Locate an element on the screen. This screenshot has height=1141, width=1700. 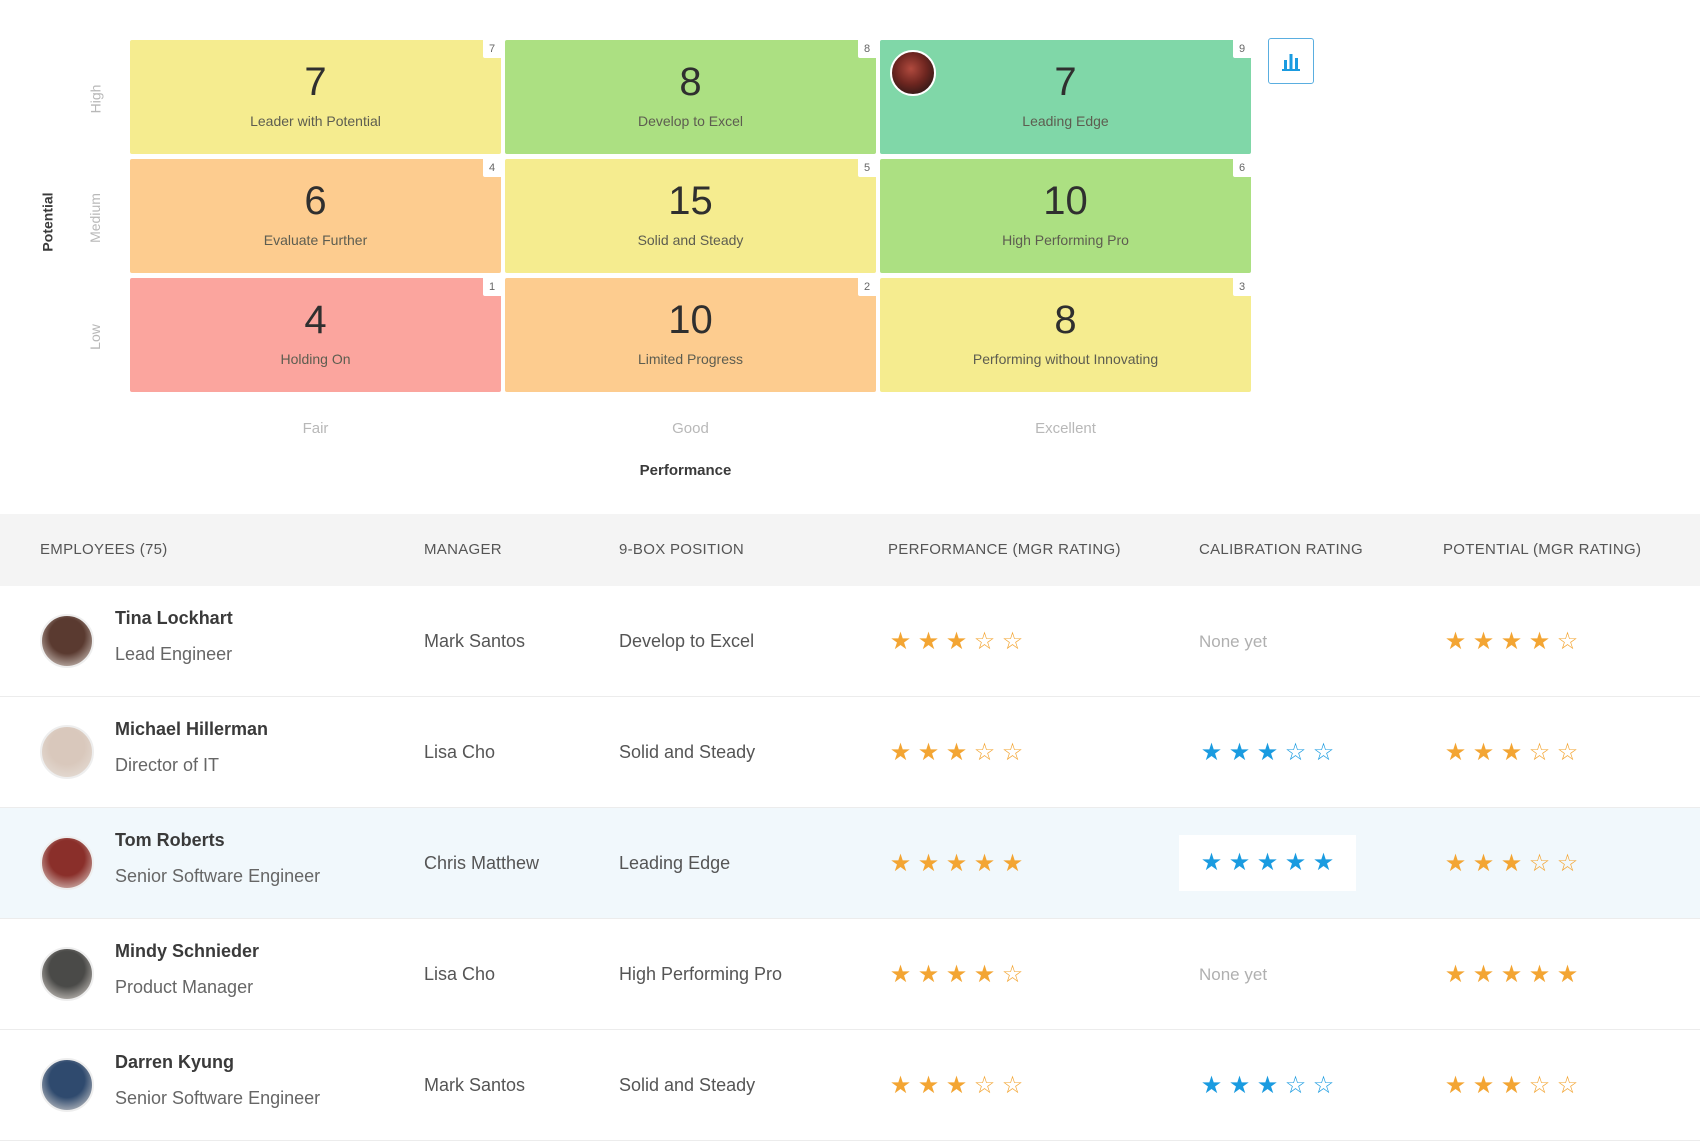
nine-box-cell: 7 Leading Edge 9 is located at coordinates (1065, 97).